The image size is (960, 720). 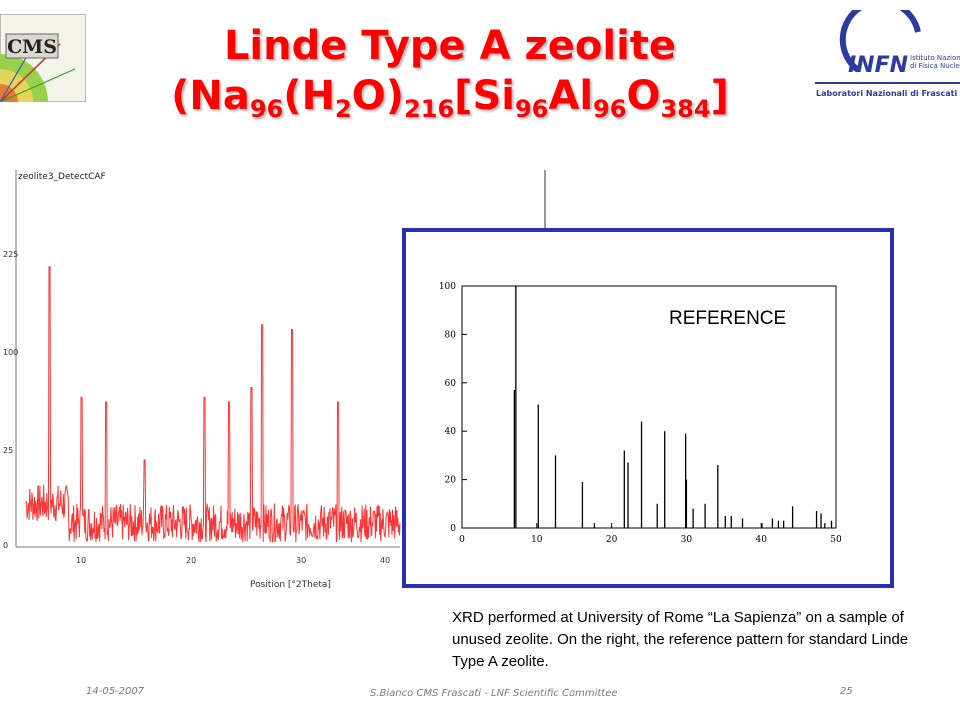 What do you see at coordinates (935, 58) in the screenshot?
I see `svg-text: Istituto Nazionale` at bounding box center [935, 58].